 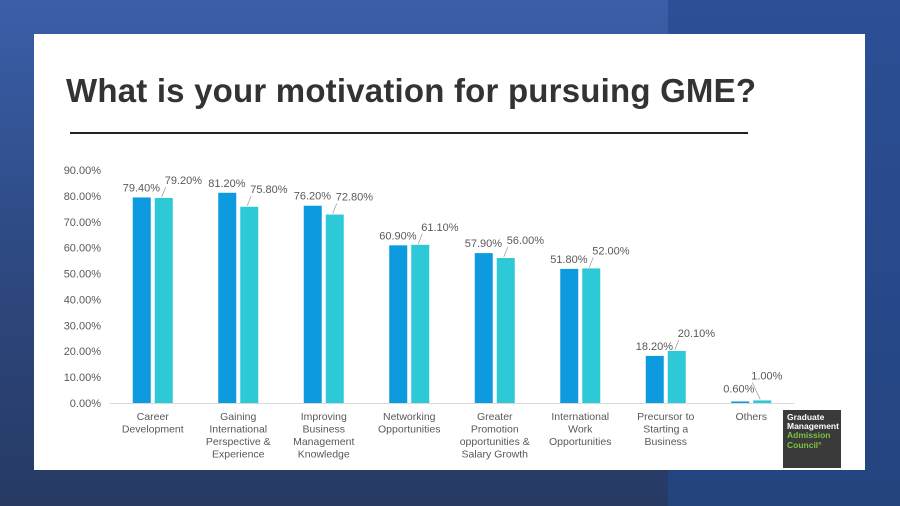 What do you see at coordinates (697, 334) in the screenshot?
I see `data-label: 20.10%` at bounding box center [697, 334].